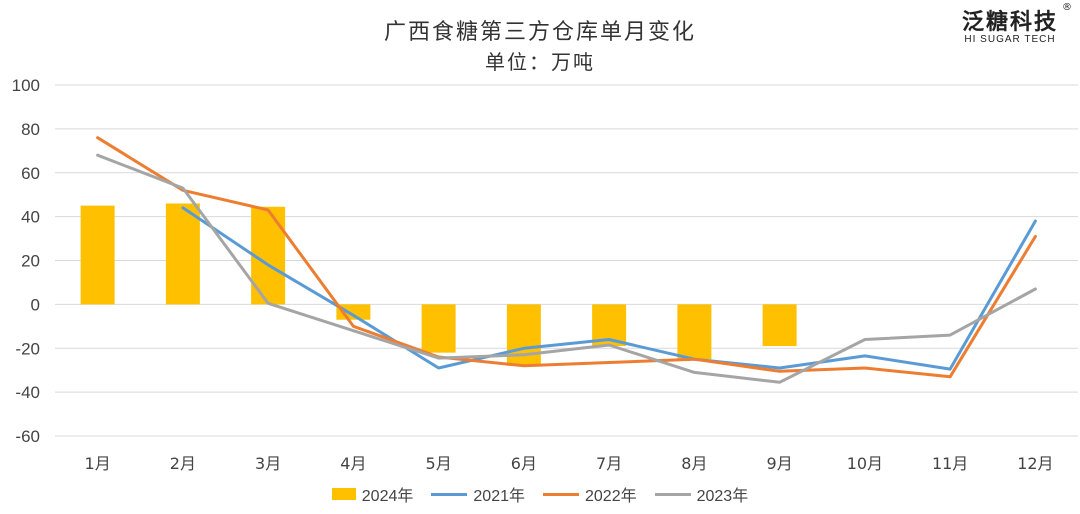  I want to click on y-tick-label: 40, so click(30, 217).